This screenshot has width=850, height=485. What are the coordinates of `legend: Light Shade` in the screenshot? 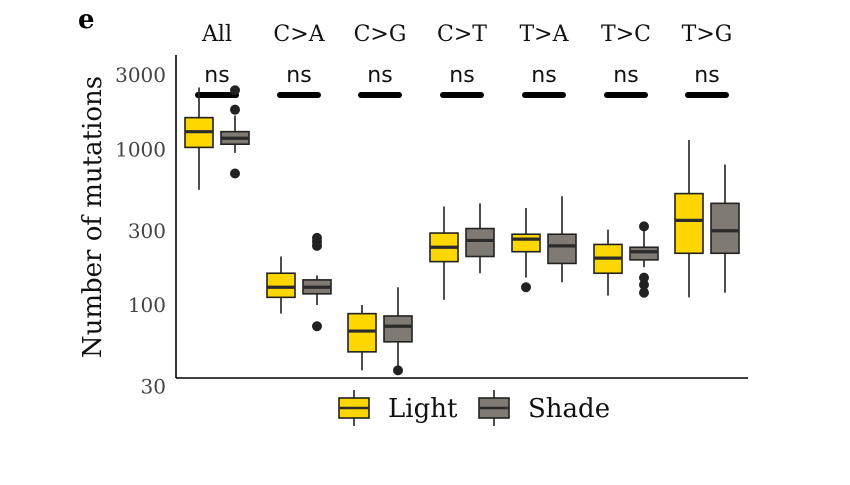 It's located at (474, 408).